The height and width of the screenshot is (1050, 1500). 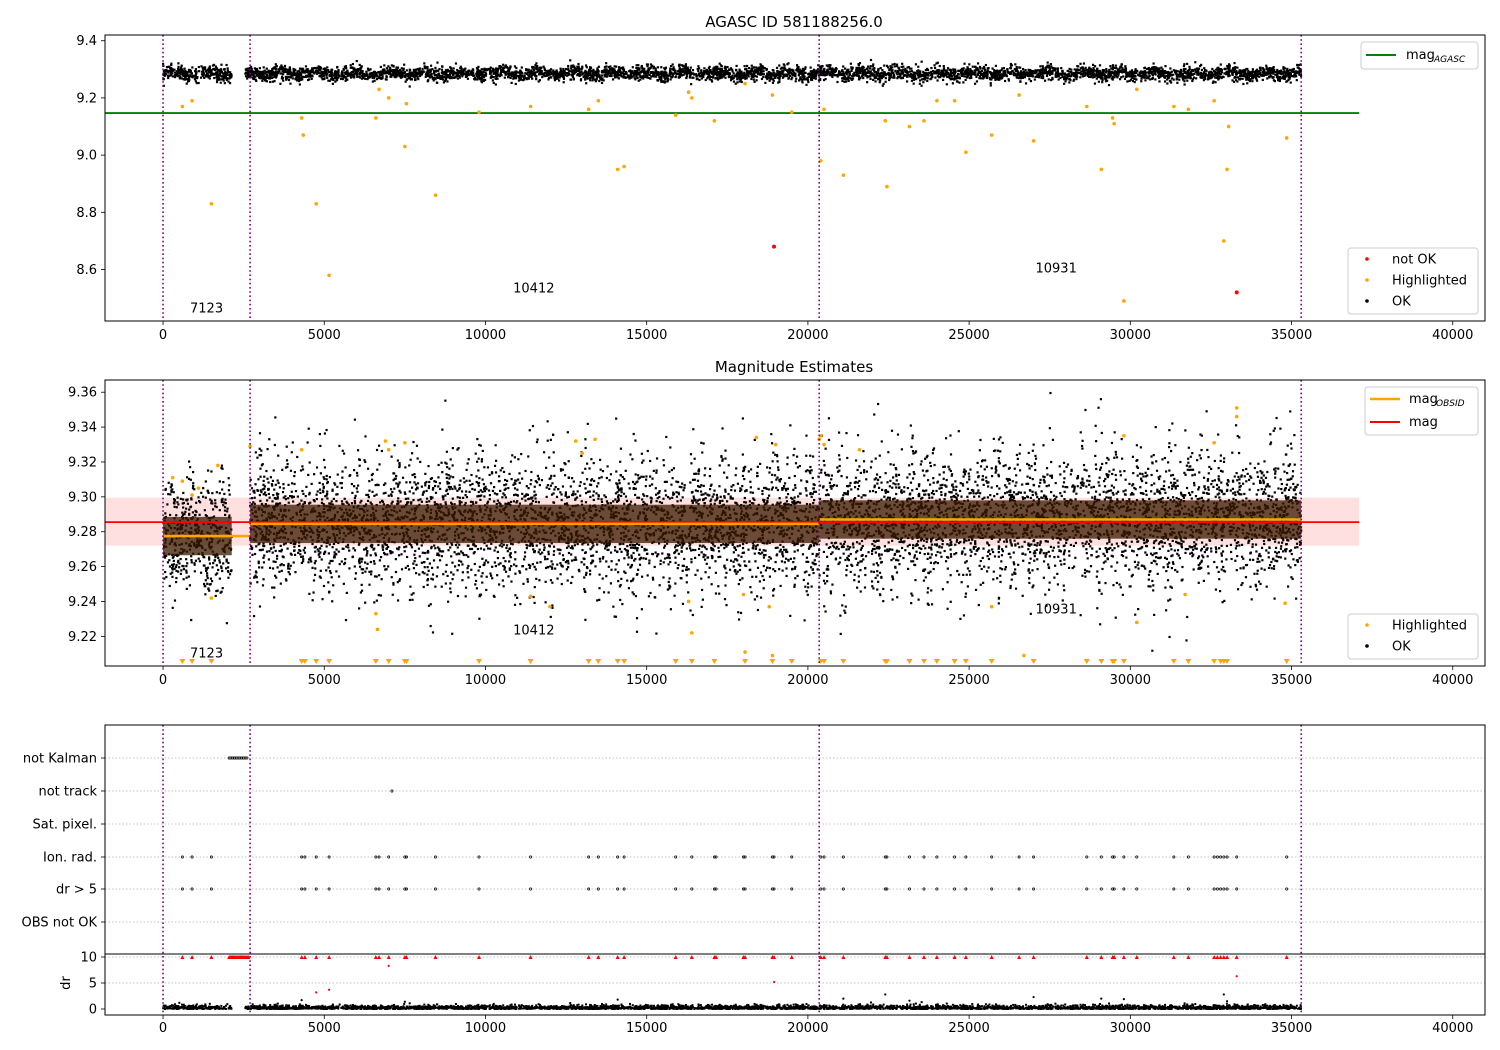 I want to click on highlighted-point, so click(x=329, y=275).